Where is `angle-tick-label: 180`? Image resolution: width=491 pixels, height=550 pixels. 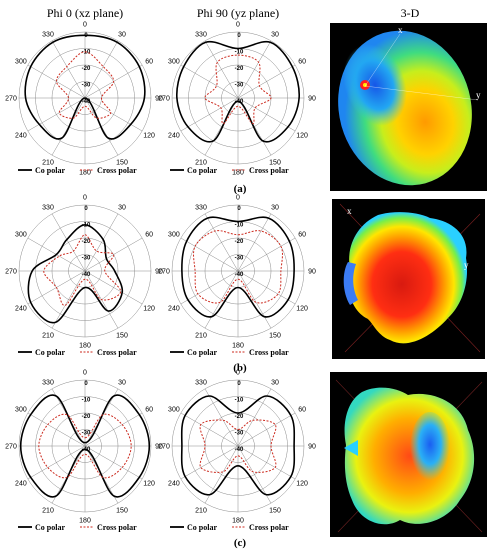
angle-tick-label: 180 is located at coordinates (238, 173).